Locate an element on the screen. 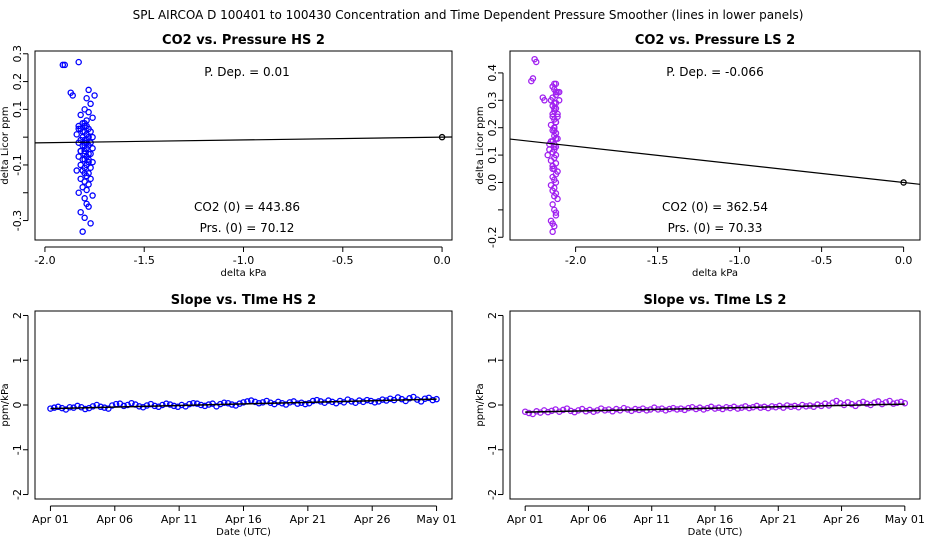  y-tick-label: 0 is located at coordinates (17, 405).